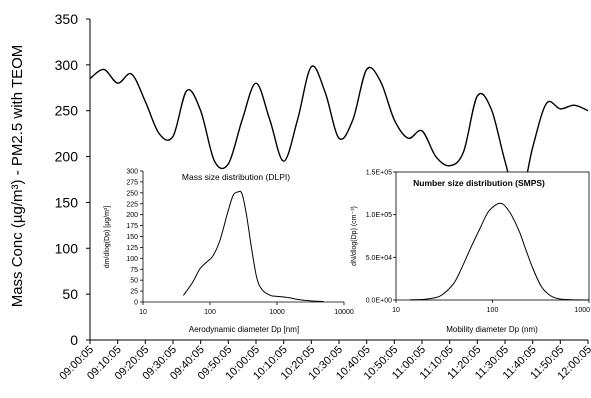 Image resolution: width=591 pixels, height=398 pixels. Describe the element at coordinates (493, 310) in the screenshot. I see `inset-smps-x-tick-label: 100` at that location.